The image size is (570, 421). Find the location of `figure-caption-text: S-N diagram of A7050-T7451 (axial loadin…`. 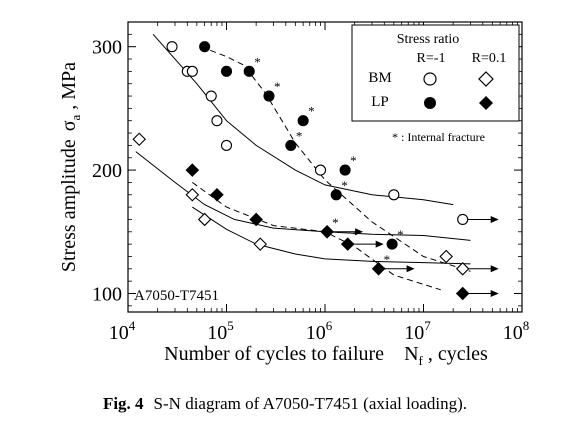

figure-caption-text: S-N diagram of A7050-T7451 (axial loadin… is located at coordinates (310, 403).